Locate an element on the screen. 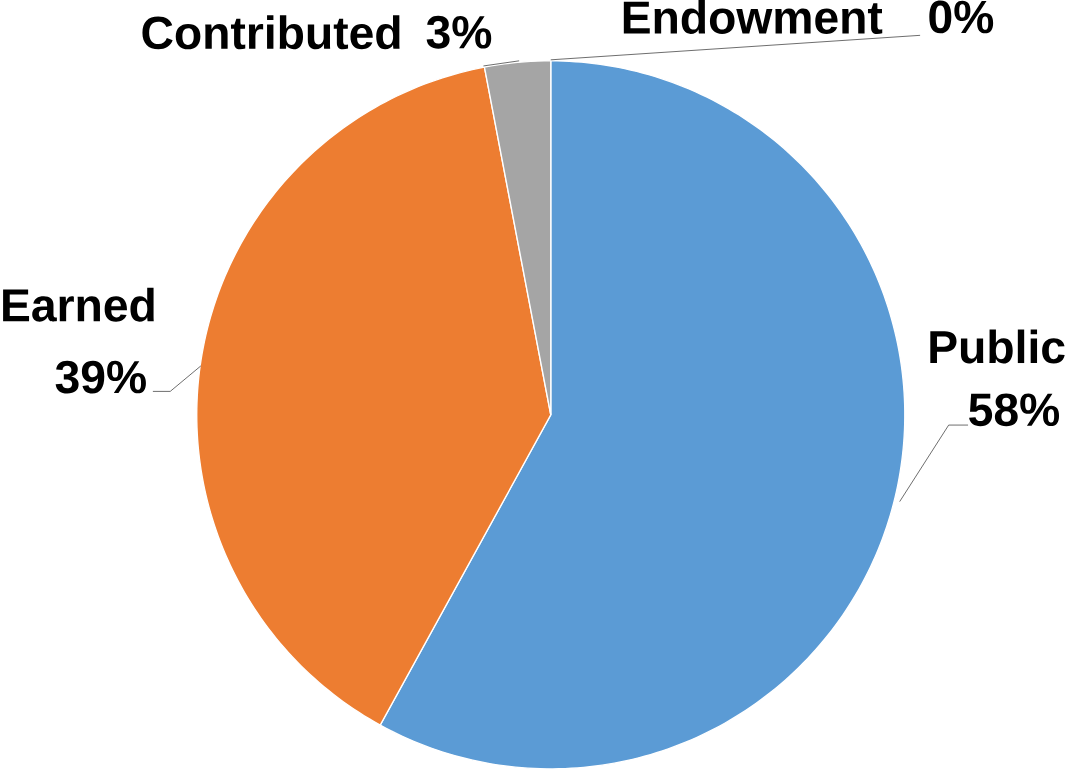  data-label: 3% is located at coordinates (459, 32).